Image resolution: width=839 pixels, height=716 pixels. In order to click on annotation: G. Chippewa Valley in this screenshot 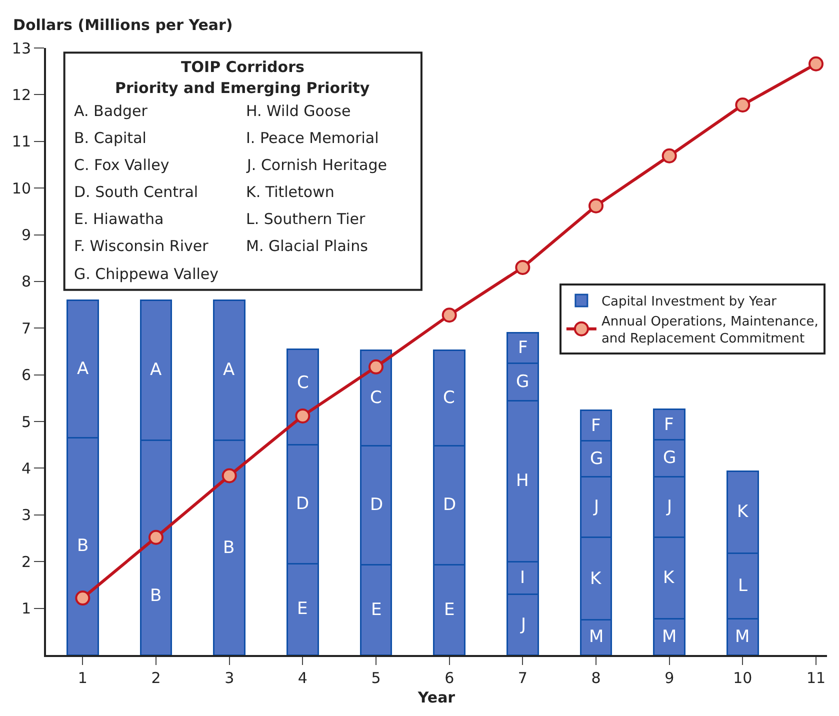, I will do `click(146, 274)`.